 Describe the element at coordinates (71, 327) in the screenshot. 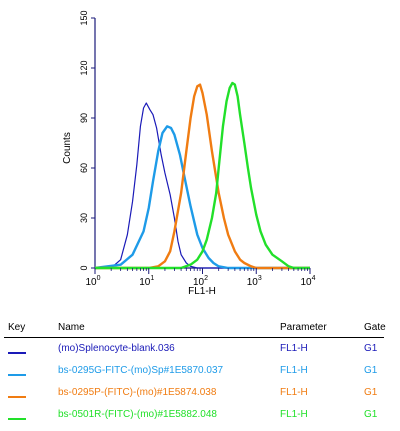

I see `legend-header-name: Name` at that location.